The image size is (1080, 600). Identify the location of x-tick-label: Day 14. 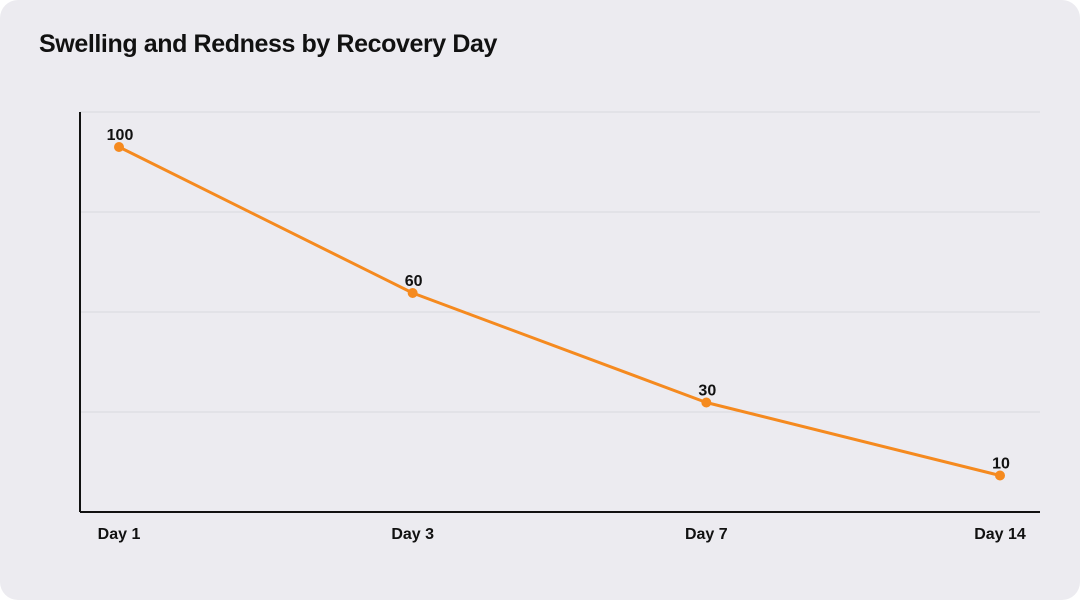
(1000, 534).